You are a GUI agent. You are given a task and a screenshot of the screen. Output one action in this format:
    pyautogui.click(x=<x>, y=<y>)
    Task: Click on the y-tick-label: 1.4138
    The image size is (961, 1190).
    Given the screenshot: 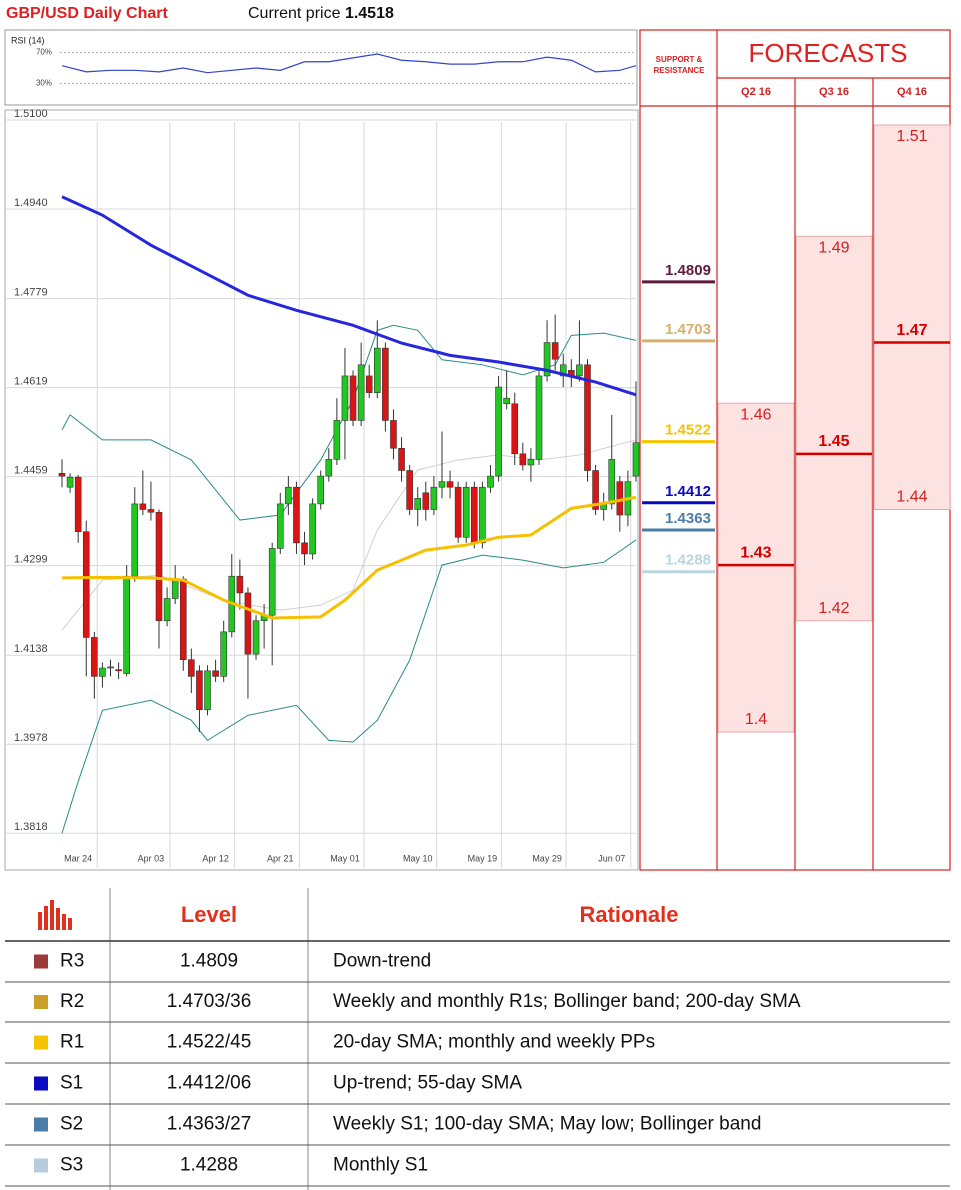 What is the action you would take?
    pyautogui.click(x=31, y=649)
    